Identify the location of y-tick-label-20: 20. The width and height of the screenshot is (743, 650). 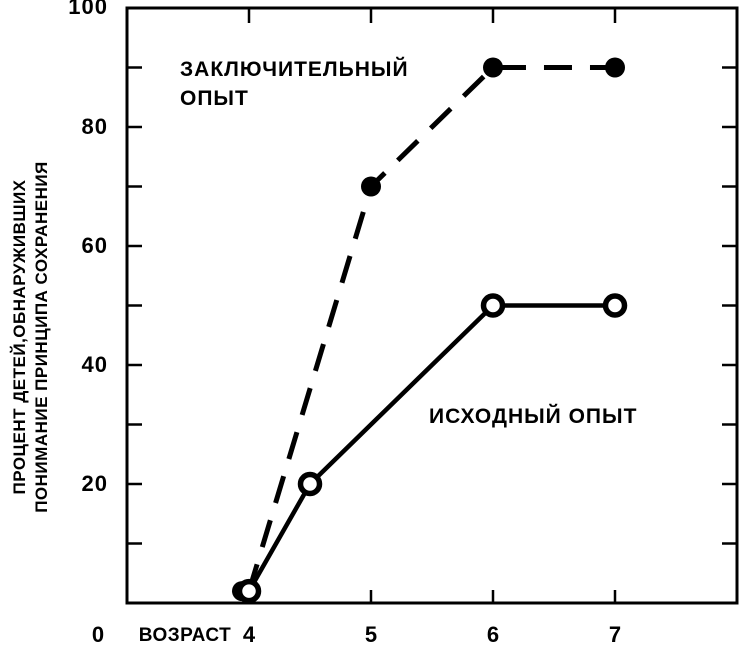
(94, 483).